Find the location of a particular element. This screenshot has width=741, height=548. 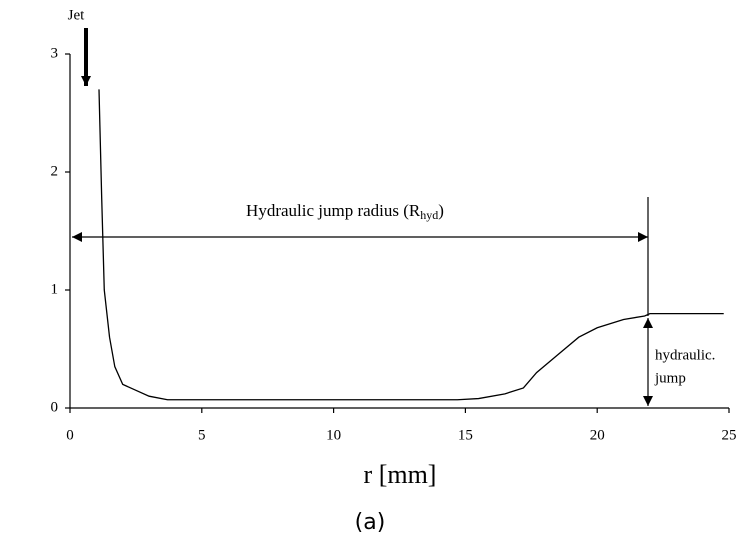

x-tick-label: 15 is located at coordinates (465, 435).